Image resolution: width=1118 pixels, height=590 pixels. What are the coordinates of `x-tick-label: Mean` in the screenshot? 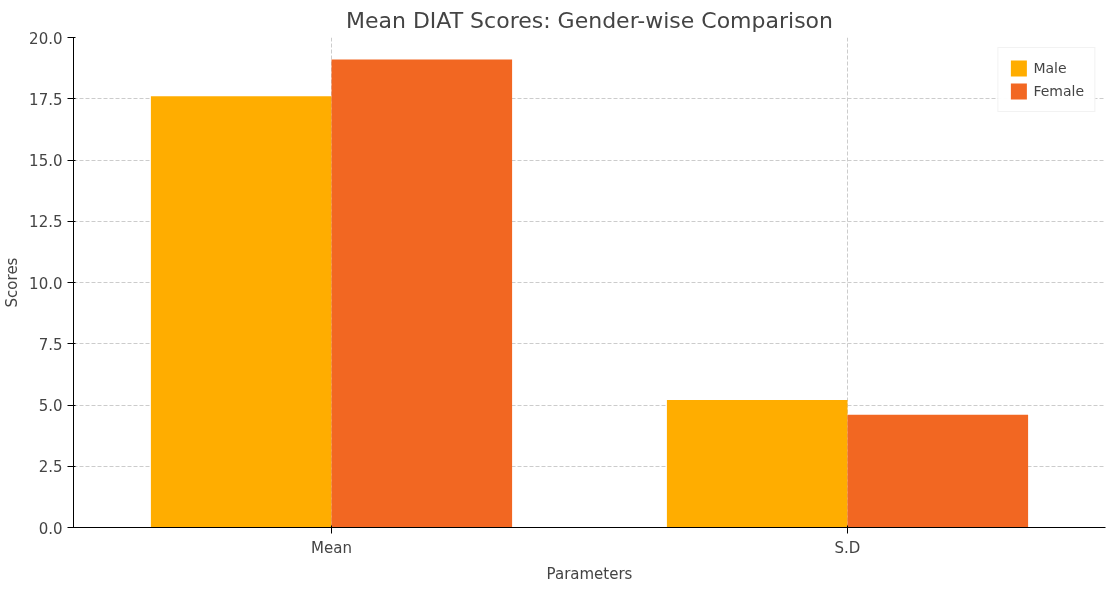 It's located at (331, 547).